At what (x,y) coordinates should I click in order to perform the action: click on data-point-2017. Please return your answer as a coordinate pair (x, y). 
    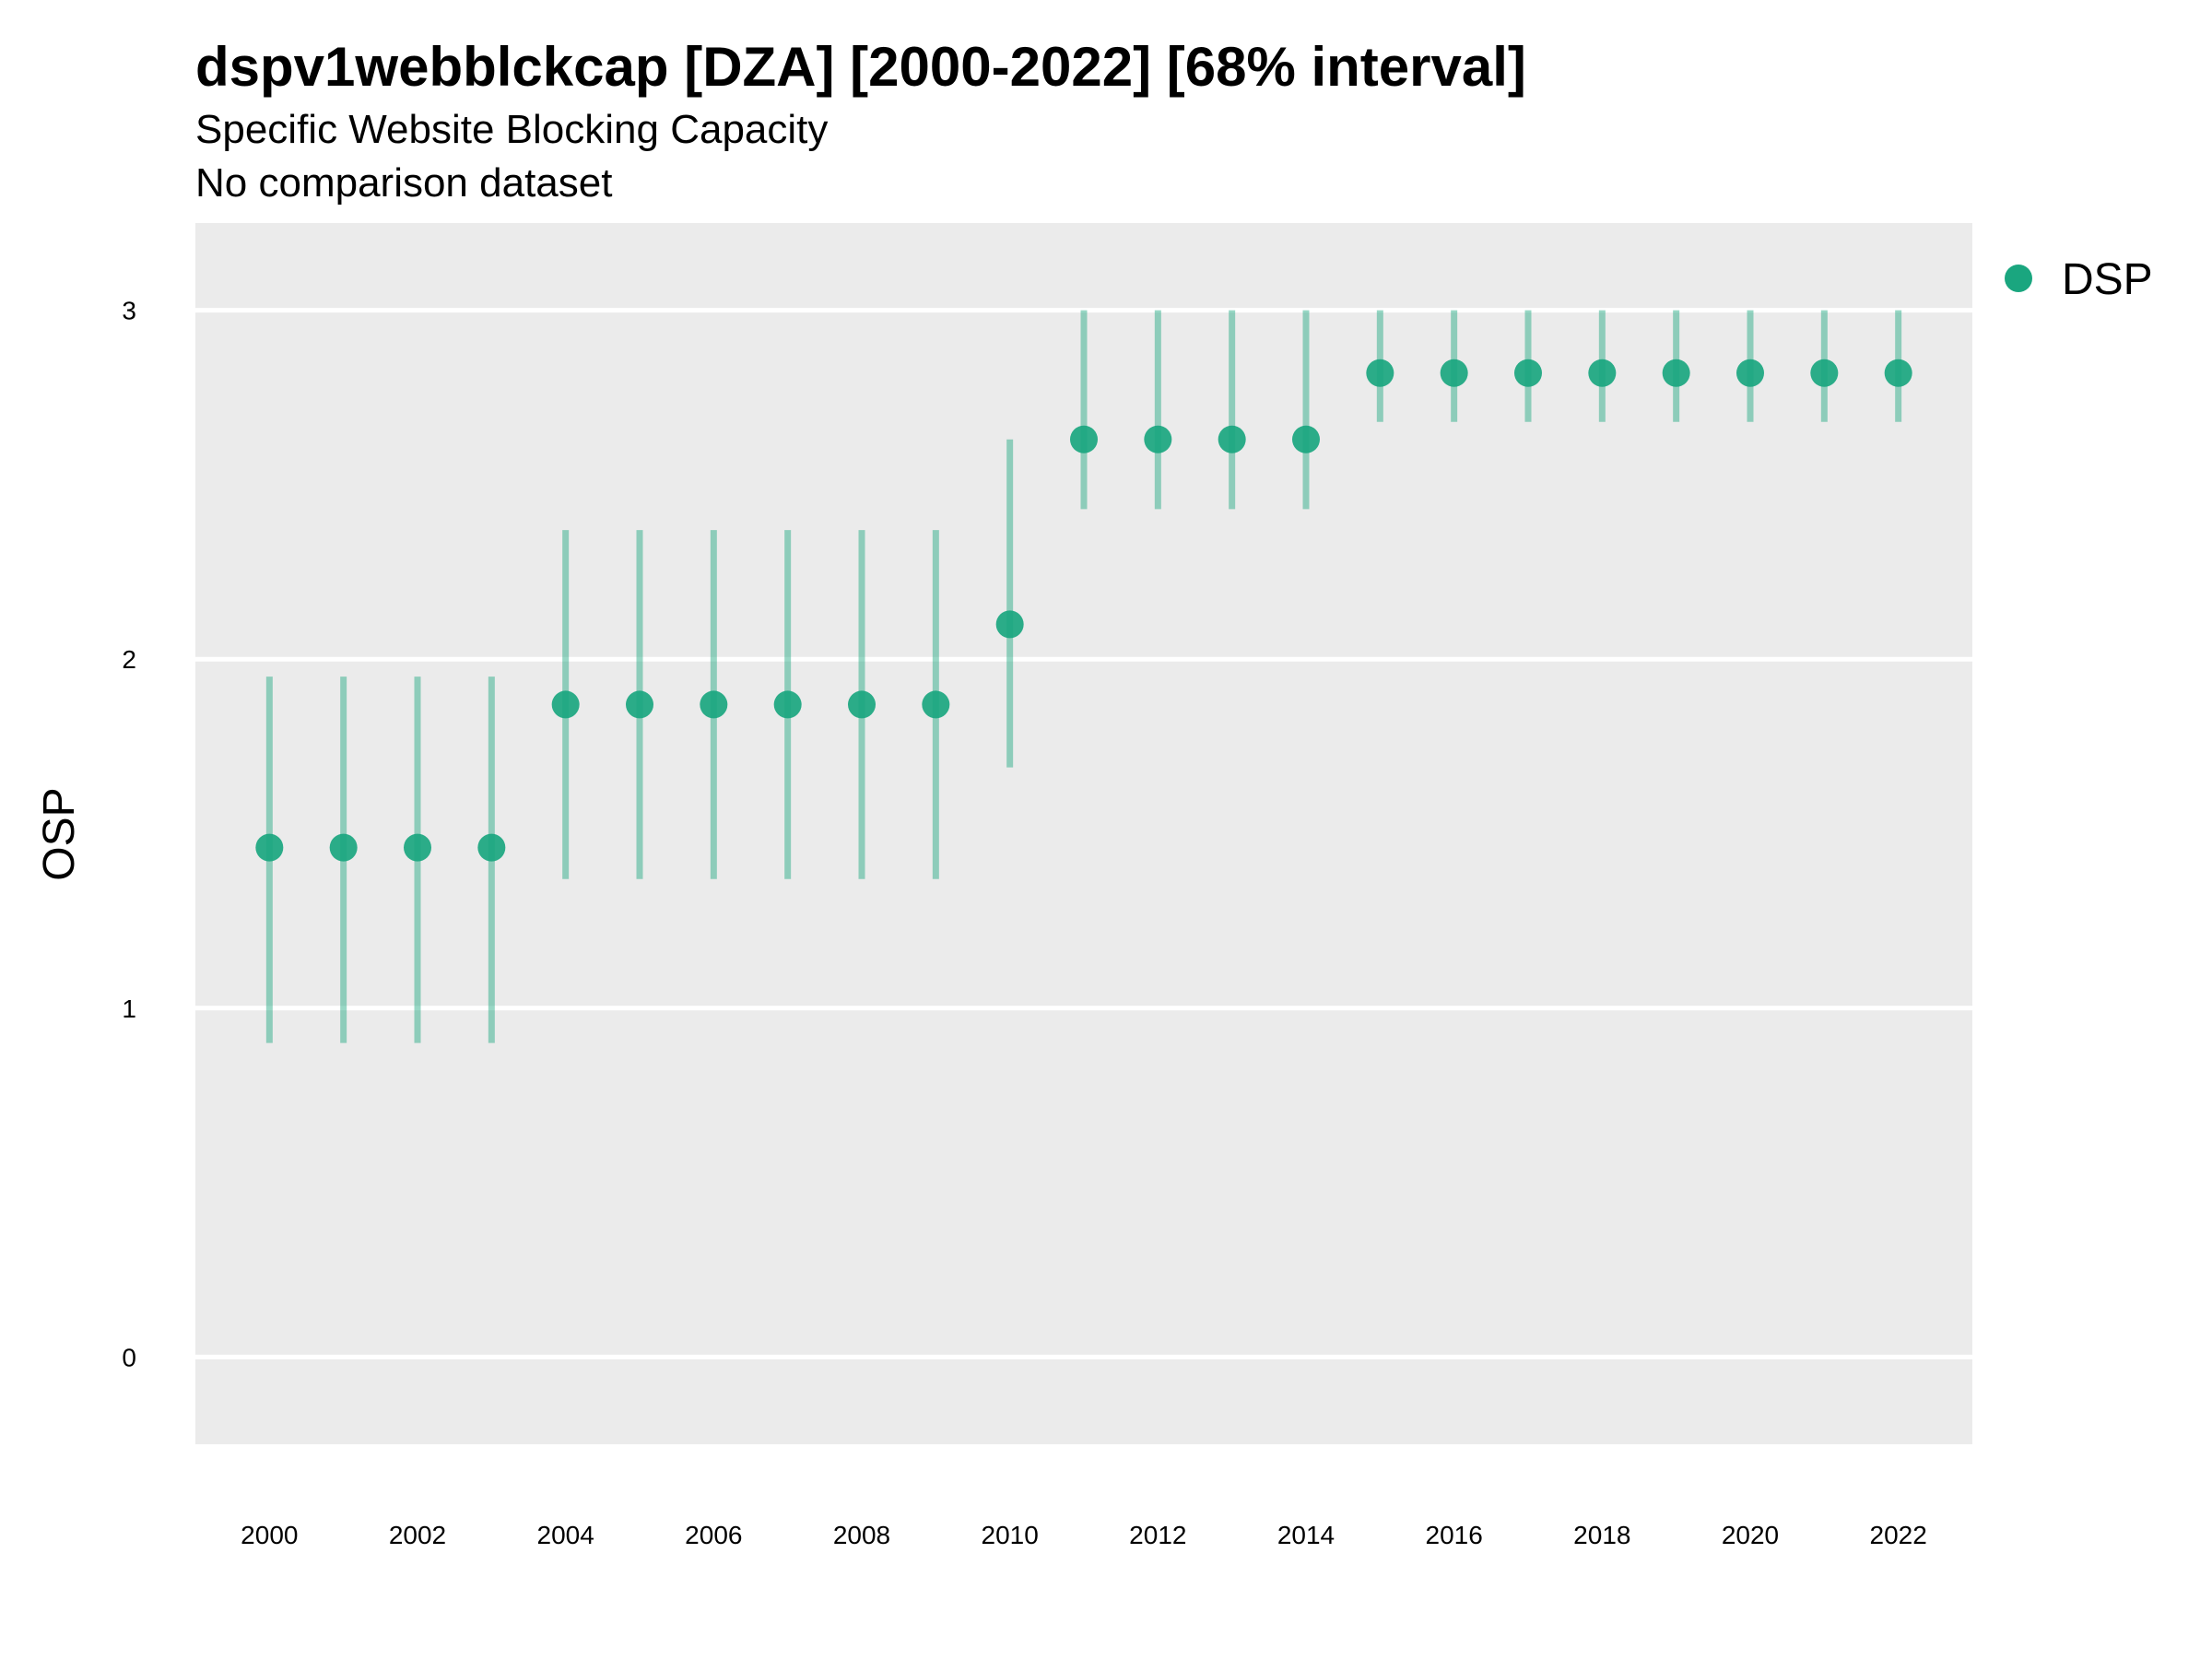
    Looking at the image, I should click on (1528, 373).